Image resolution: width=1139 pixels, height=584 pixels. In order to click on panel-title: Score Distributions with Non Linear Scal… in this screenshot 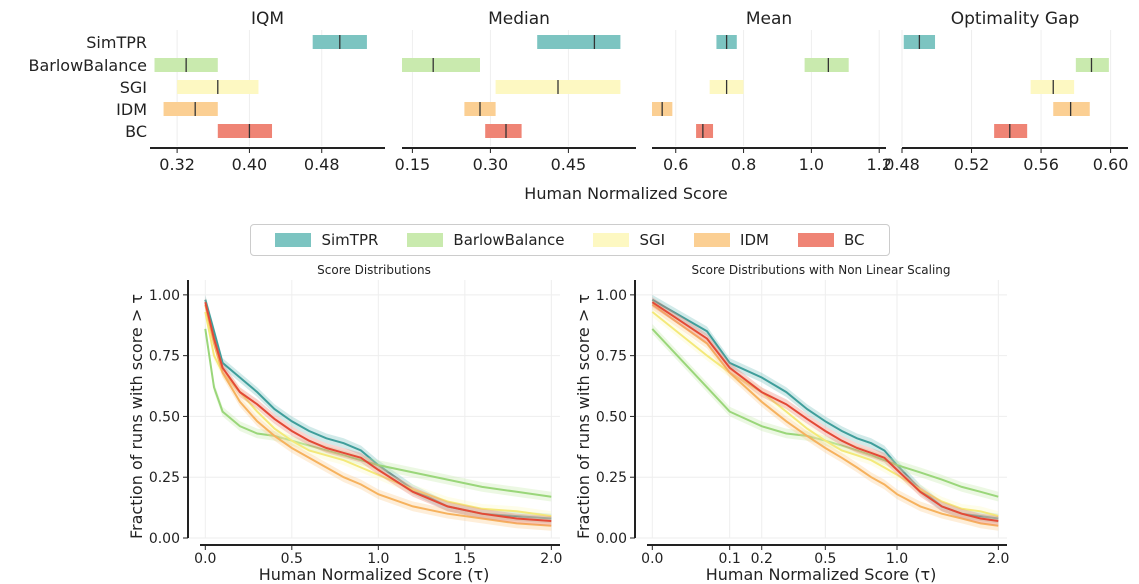, I will do `click(820, 270)`.